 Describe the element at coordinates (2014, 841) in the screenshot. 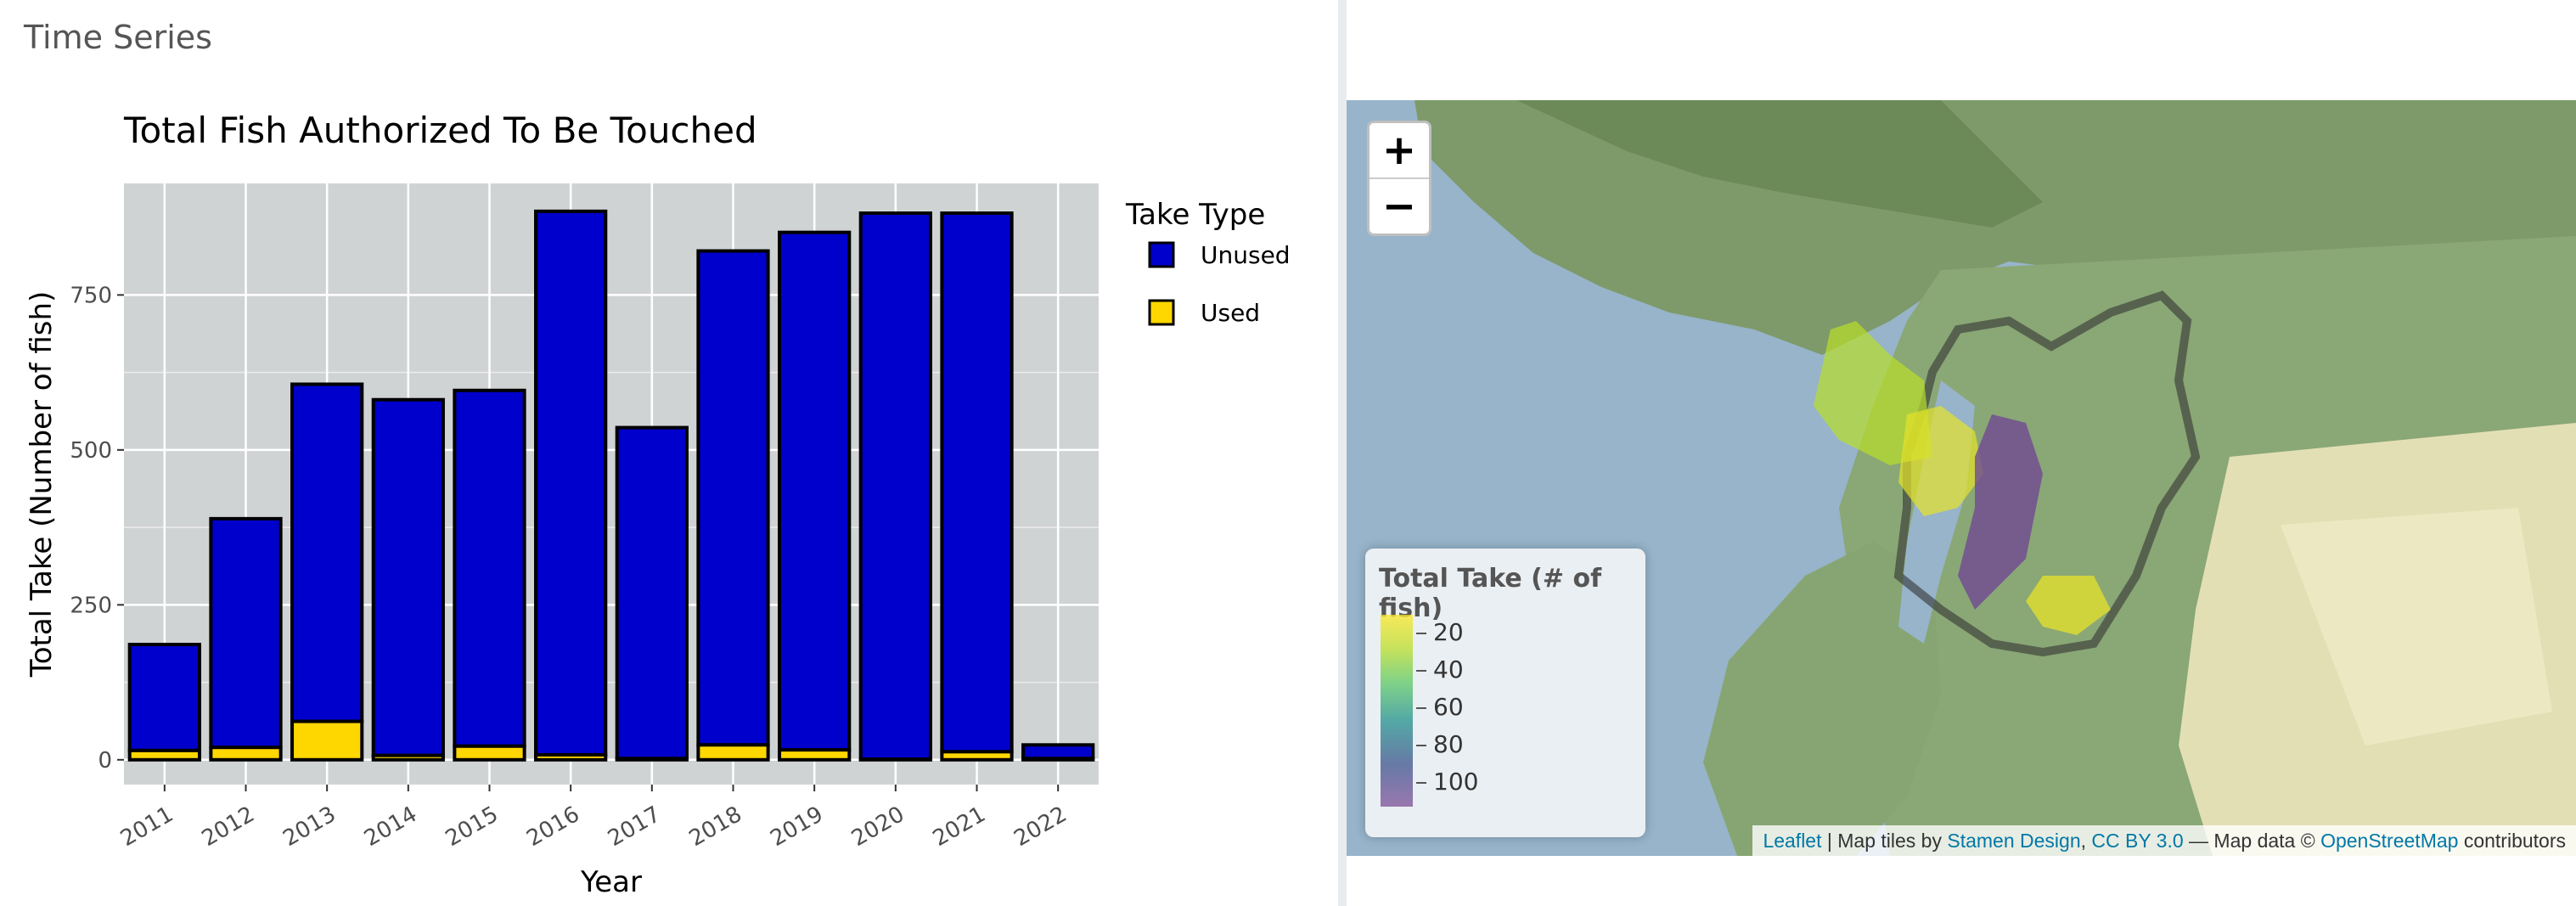

I see `stamen-link: Stamen Design` at that location.